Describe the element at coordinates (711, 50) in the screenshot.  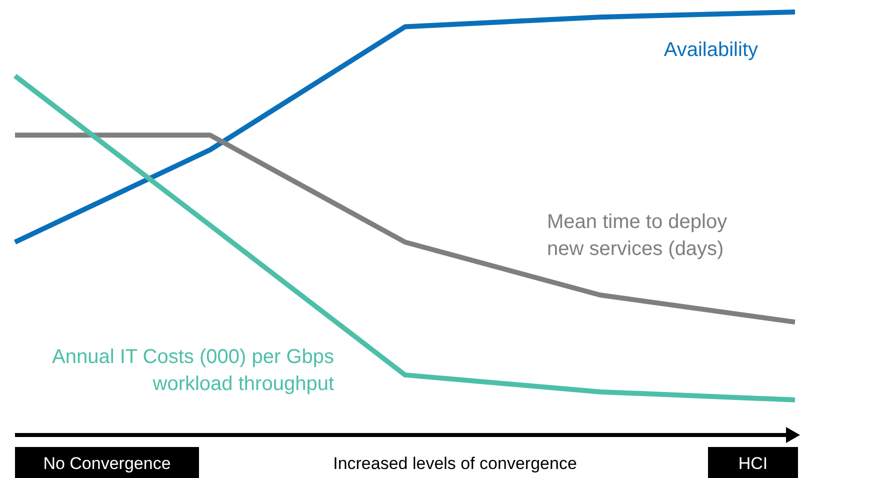
I see `series-label: Availability` at that location.